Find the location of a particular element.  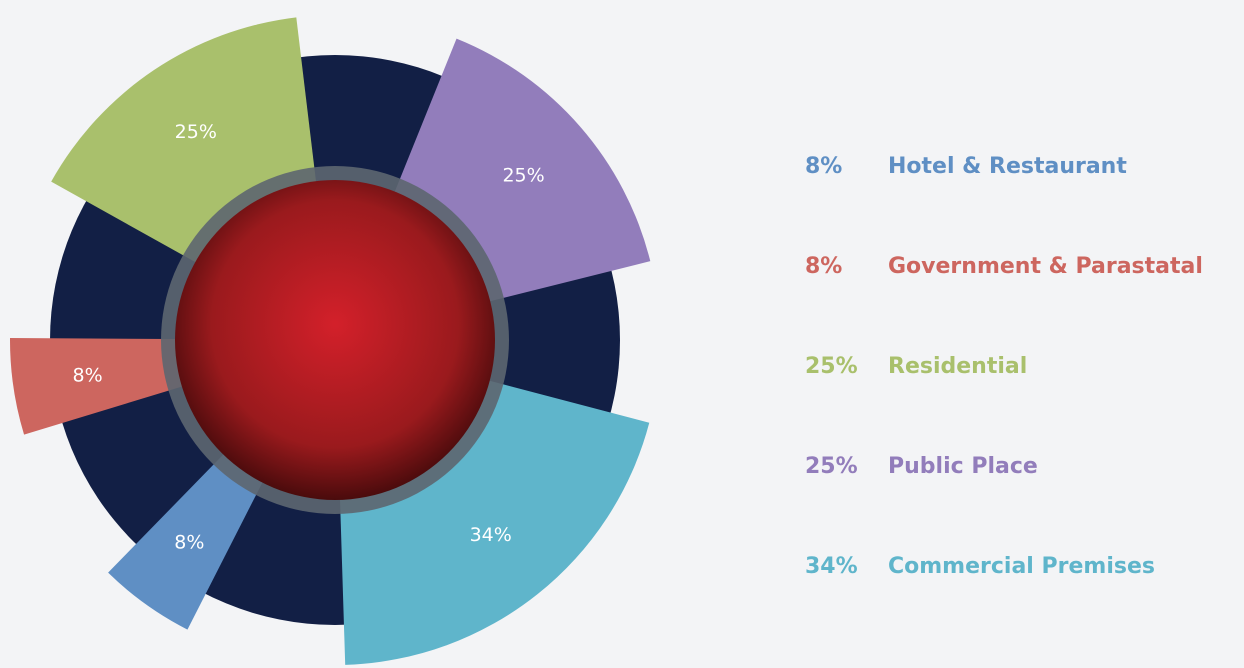

legend-value: 34% is located at coordinates (831, 566).